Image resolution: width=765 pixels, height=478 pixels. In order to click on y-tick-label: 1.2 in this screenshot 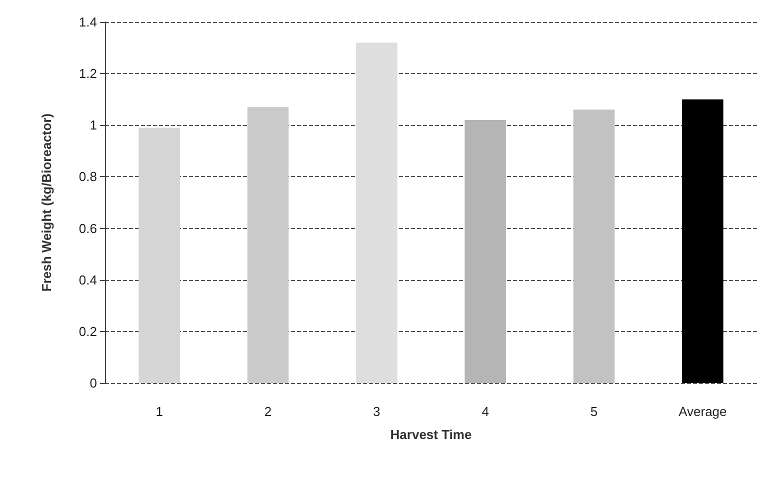, I will do `click(87, 74)`.